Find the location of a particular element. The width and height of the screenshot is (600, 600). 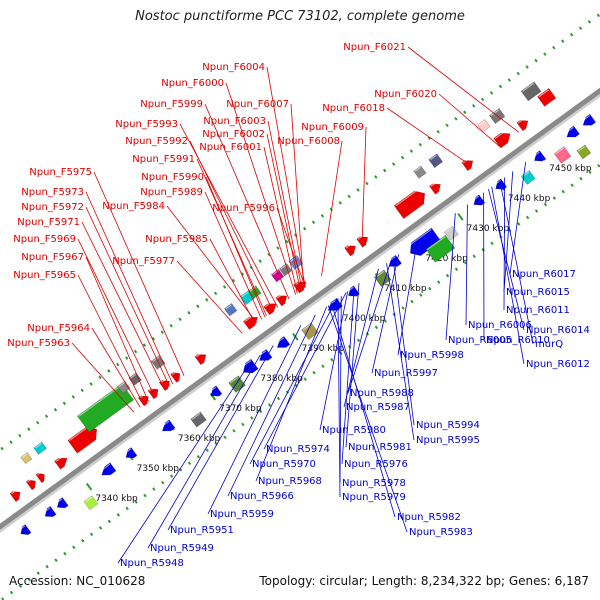

reverse-gene-label: Npun_R5983 is located at coordinates (441, 532).